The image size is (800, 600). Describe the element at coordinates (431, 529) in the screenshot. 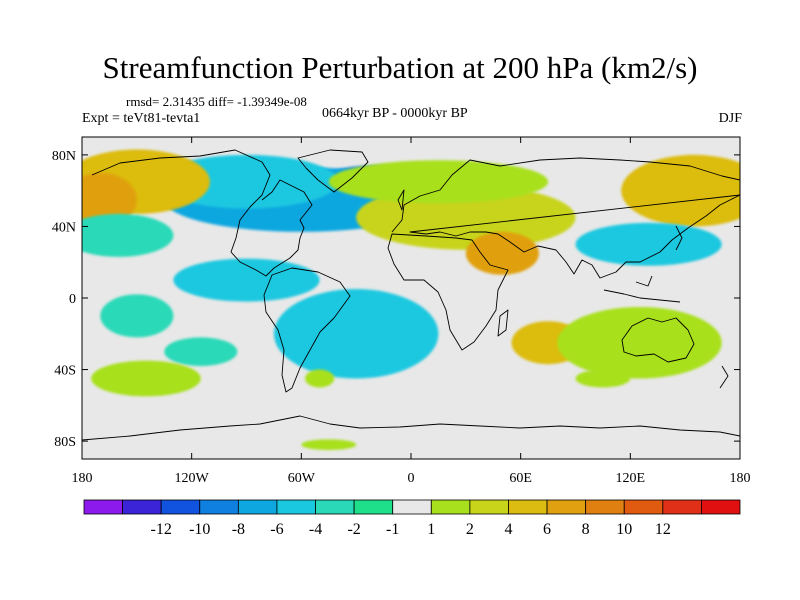

I see `colorbar-label-7: 1` at that location.